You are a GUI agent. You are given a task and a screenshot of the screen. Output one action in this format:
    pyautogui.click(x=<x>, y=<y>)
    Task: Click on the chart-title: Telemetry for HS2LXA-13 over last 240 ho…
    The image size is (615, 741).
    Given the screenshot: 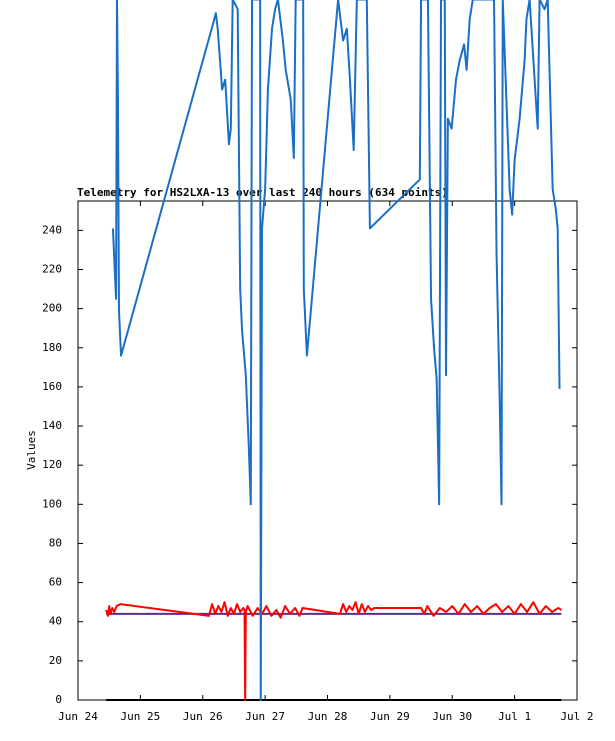 What is the action you would take?
    pyautogui.click(x=262, y=192)
    